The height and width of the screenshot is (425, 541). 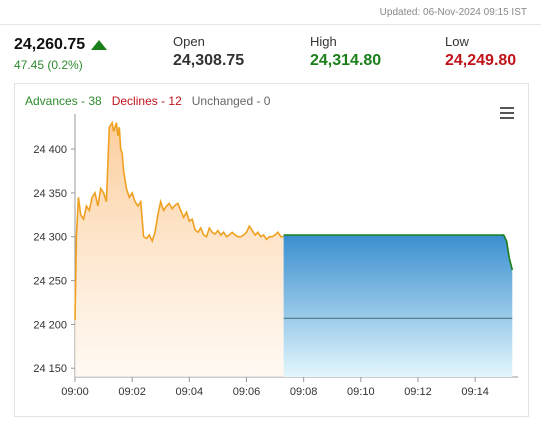 What do you see at coordinates (457, 41) in the screenshot?
I see `low-label: Low` at bounding box center [457, 41].